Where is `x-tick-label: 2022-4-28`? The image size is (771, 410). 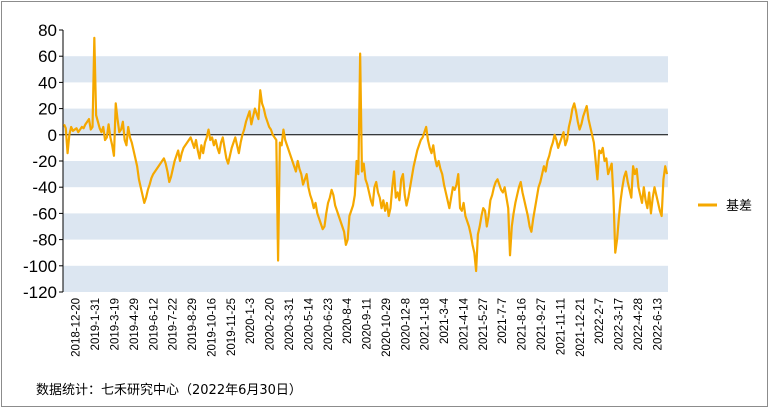 x-tick-label: 2022-4-28 is located at coordinates (639, 324).